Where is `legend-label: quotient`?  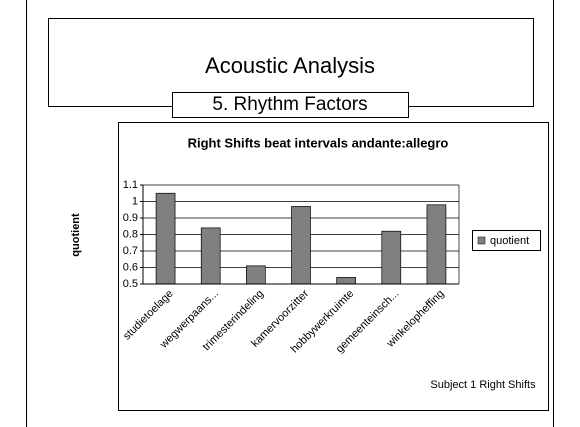 legend-label: quotient is located at coordinates (509, 241).